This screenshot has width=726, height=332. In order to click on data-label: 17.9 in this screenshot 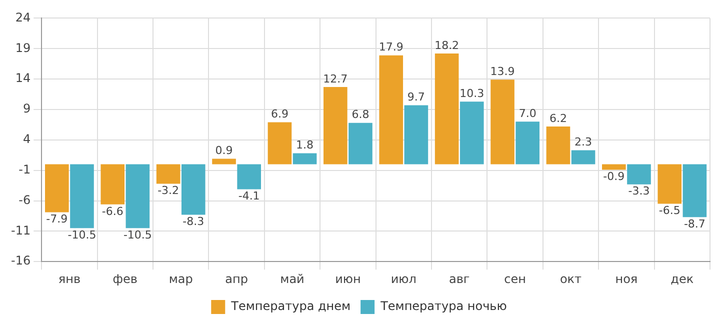, I will do `click(391, 47)`.